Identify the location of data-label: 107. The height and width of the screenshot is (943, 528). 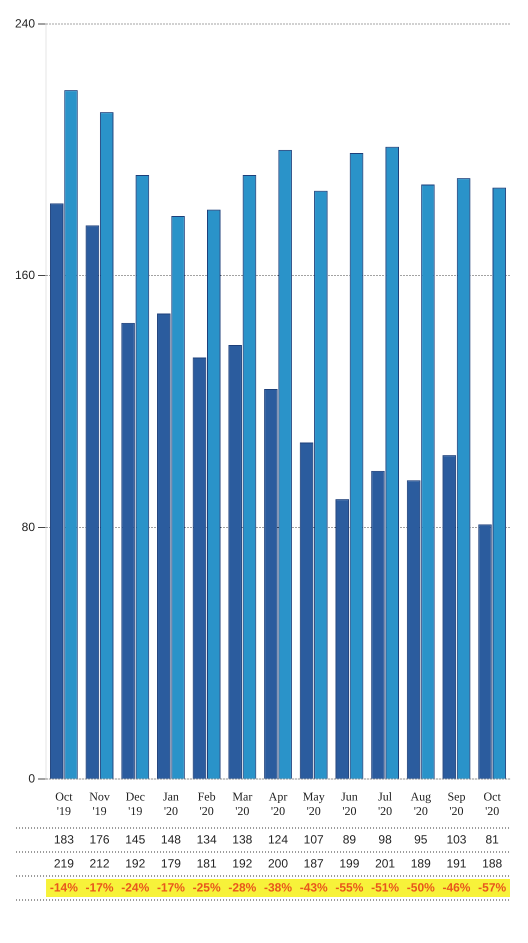
(314, 839).